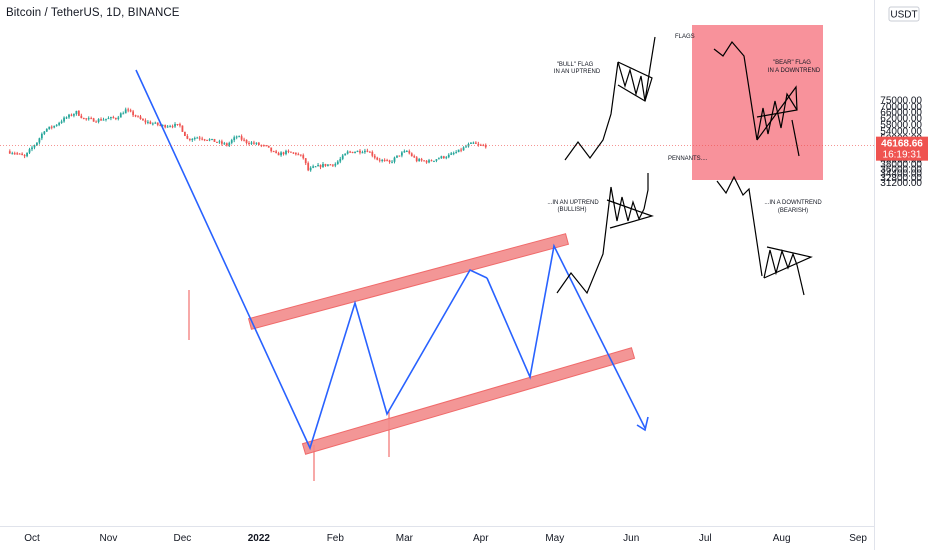 The image size is (932, 555). I want to click on bear-flag-zigzag, so click(777, 116).